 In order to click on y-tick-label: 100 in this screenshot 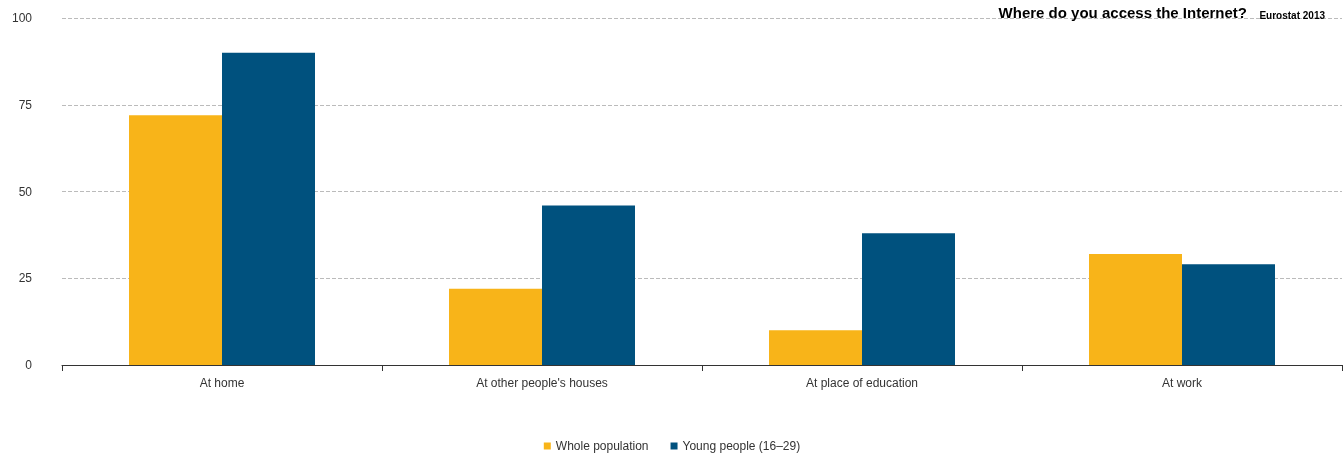, I will do `click(22, 18)`.